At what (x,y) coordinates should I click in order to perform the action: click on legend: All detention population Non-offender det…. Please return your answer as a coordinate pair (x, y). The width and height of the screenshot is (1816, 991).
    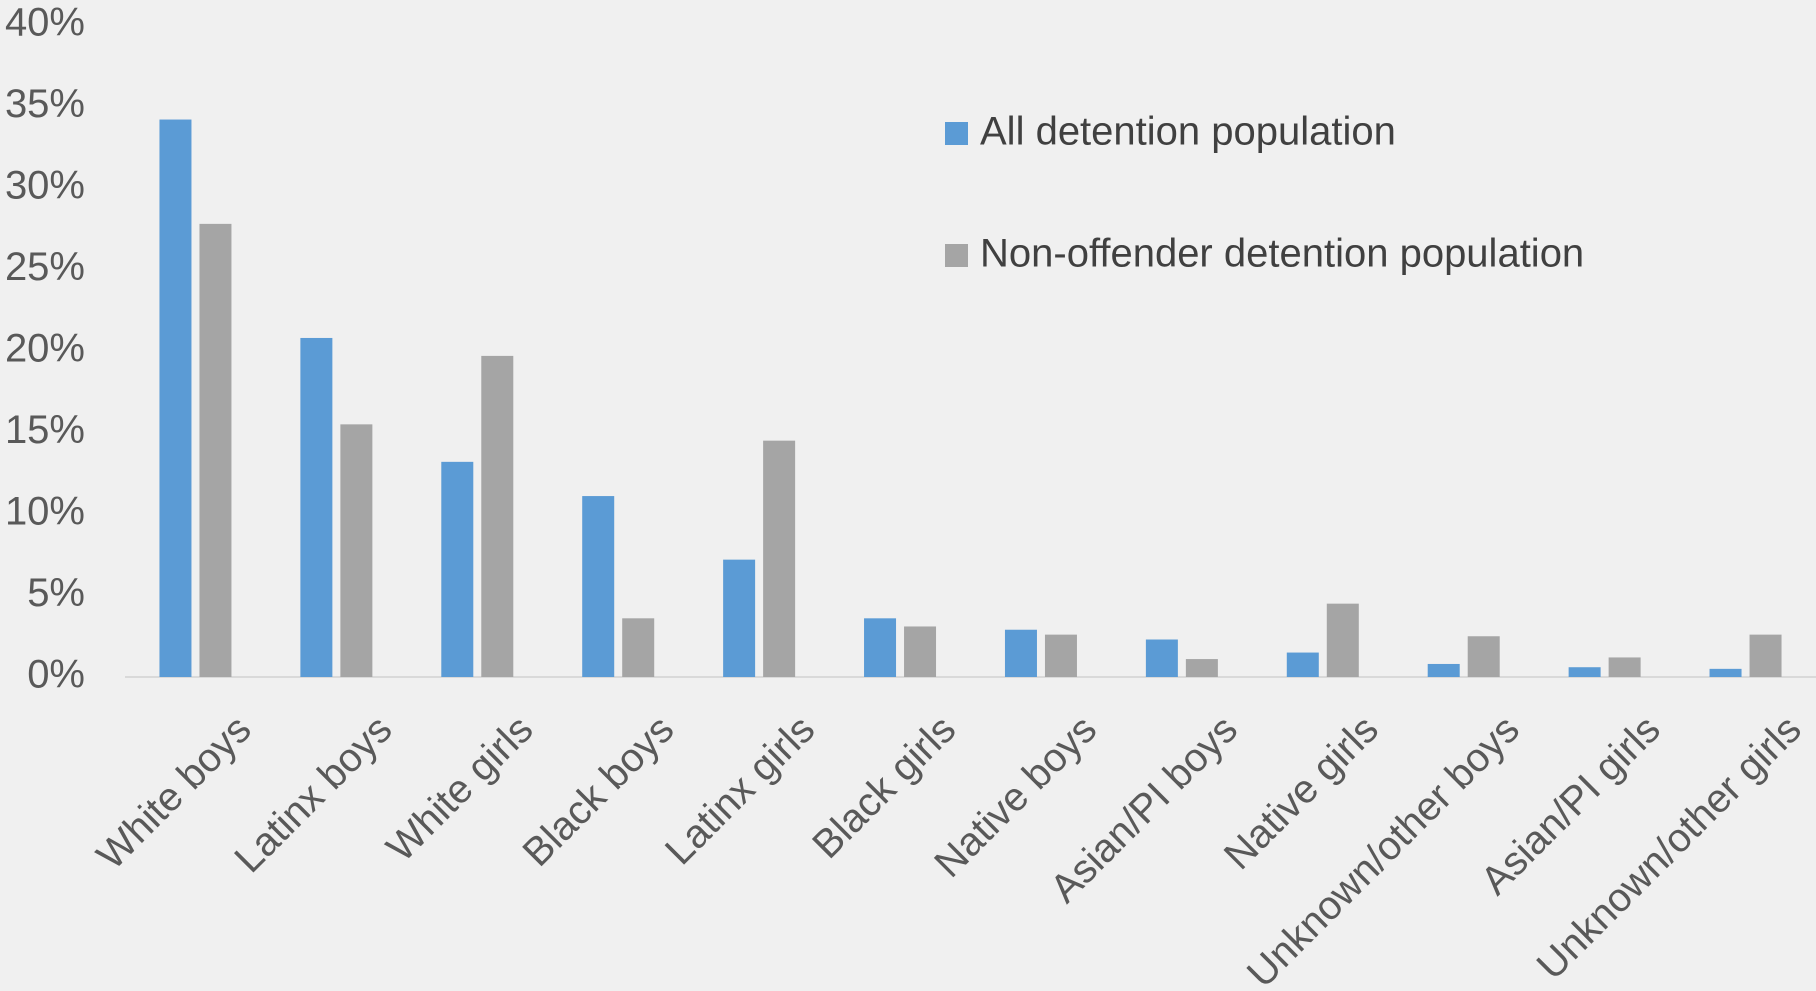
    Looking at the image, I should click on (1264, 193).